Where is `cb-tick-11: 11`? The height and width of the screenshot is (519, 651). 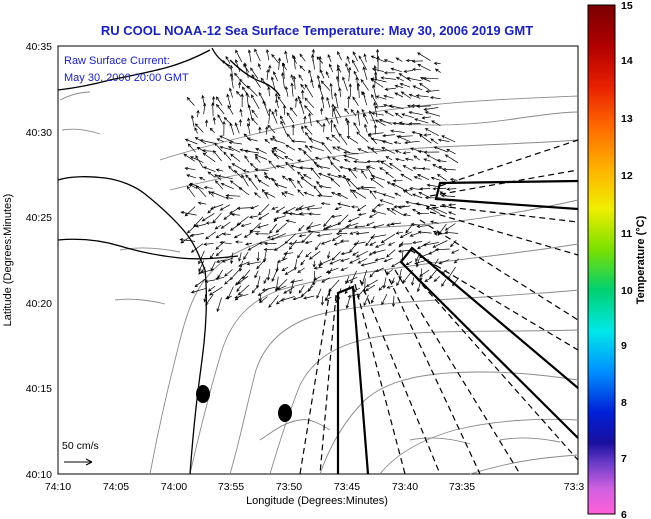
cb-tick-11: 11 is located at coordinates (626, 234).